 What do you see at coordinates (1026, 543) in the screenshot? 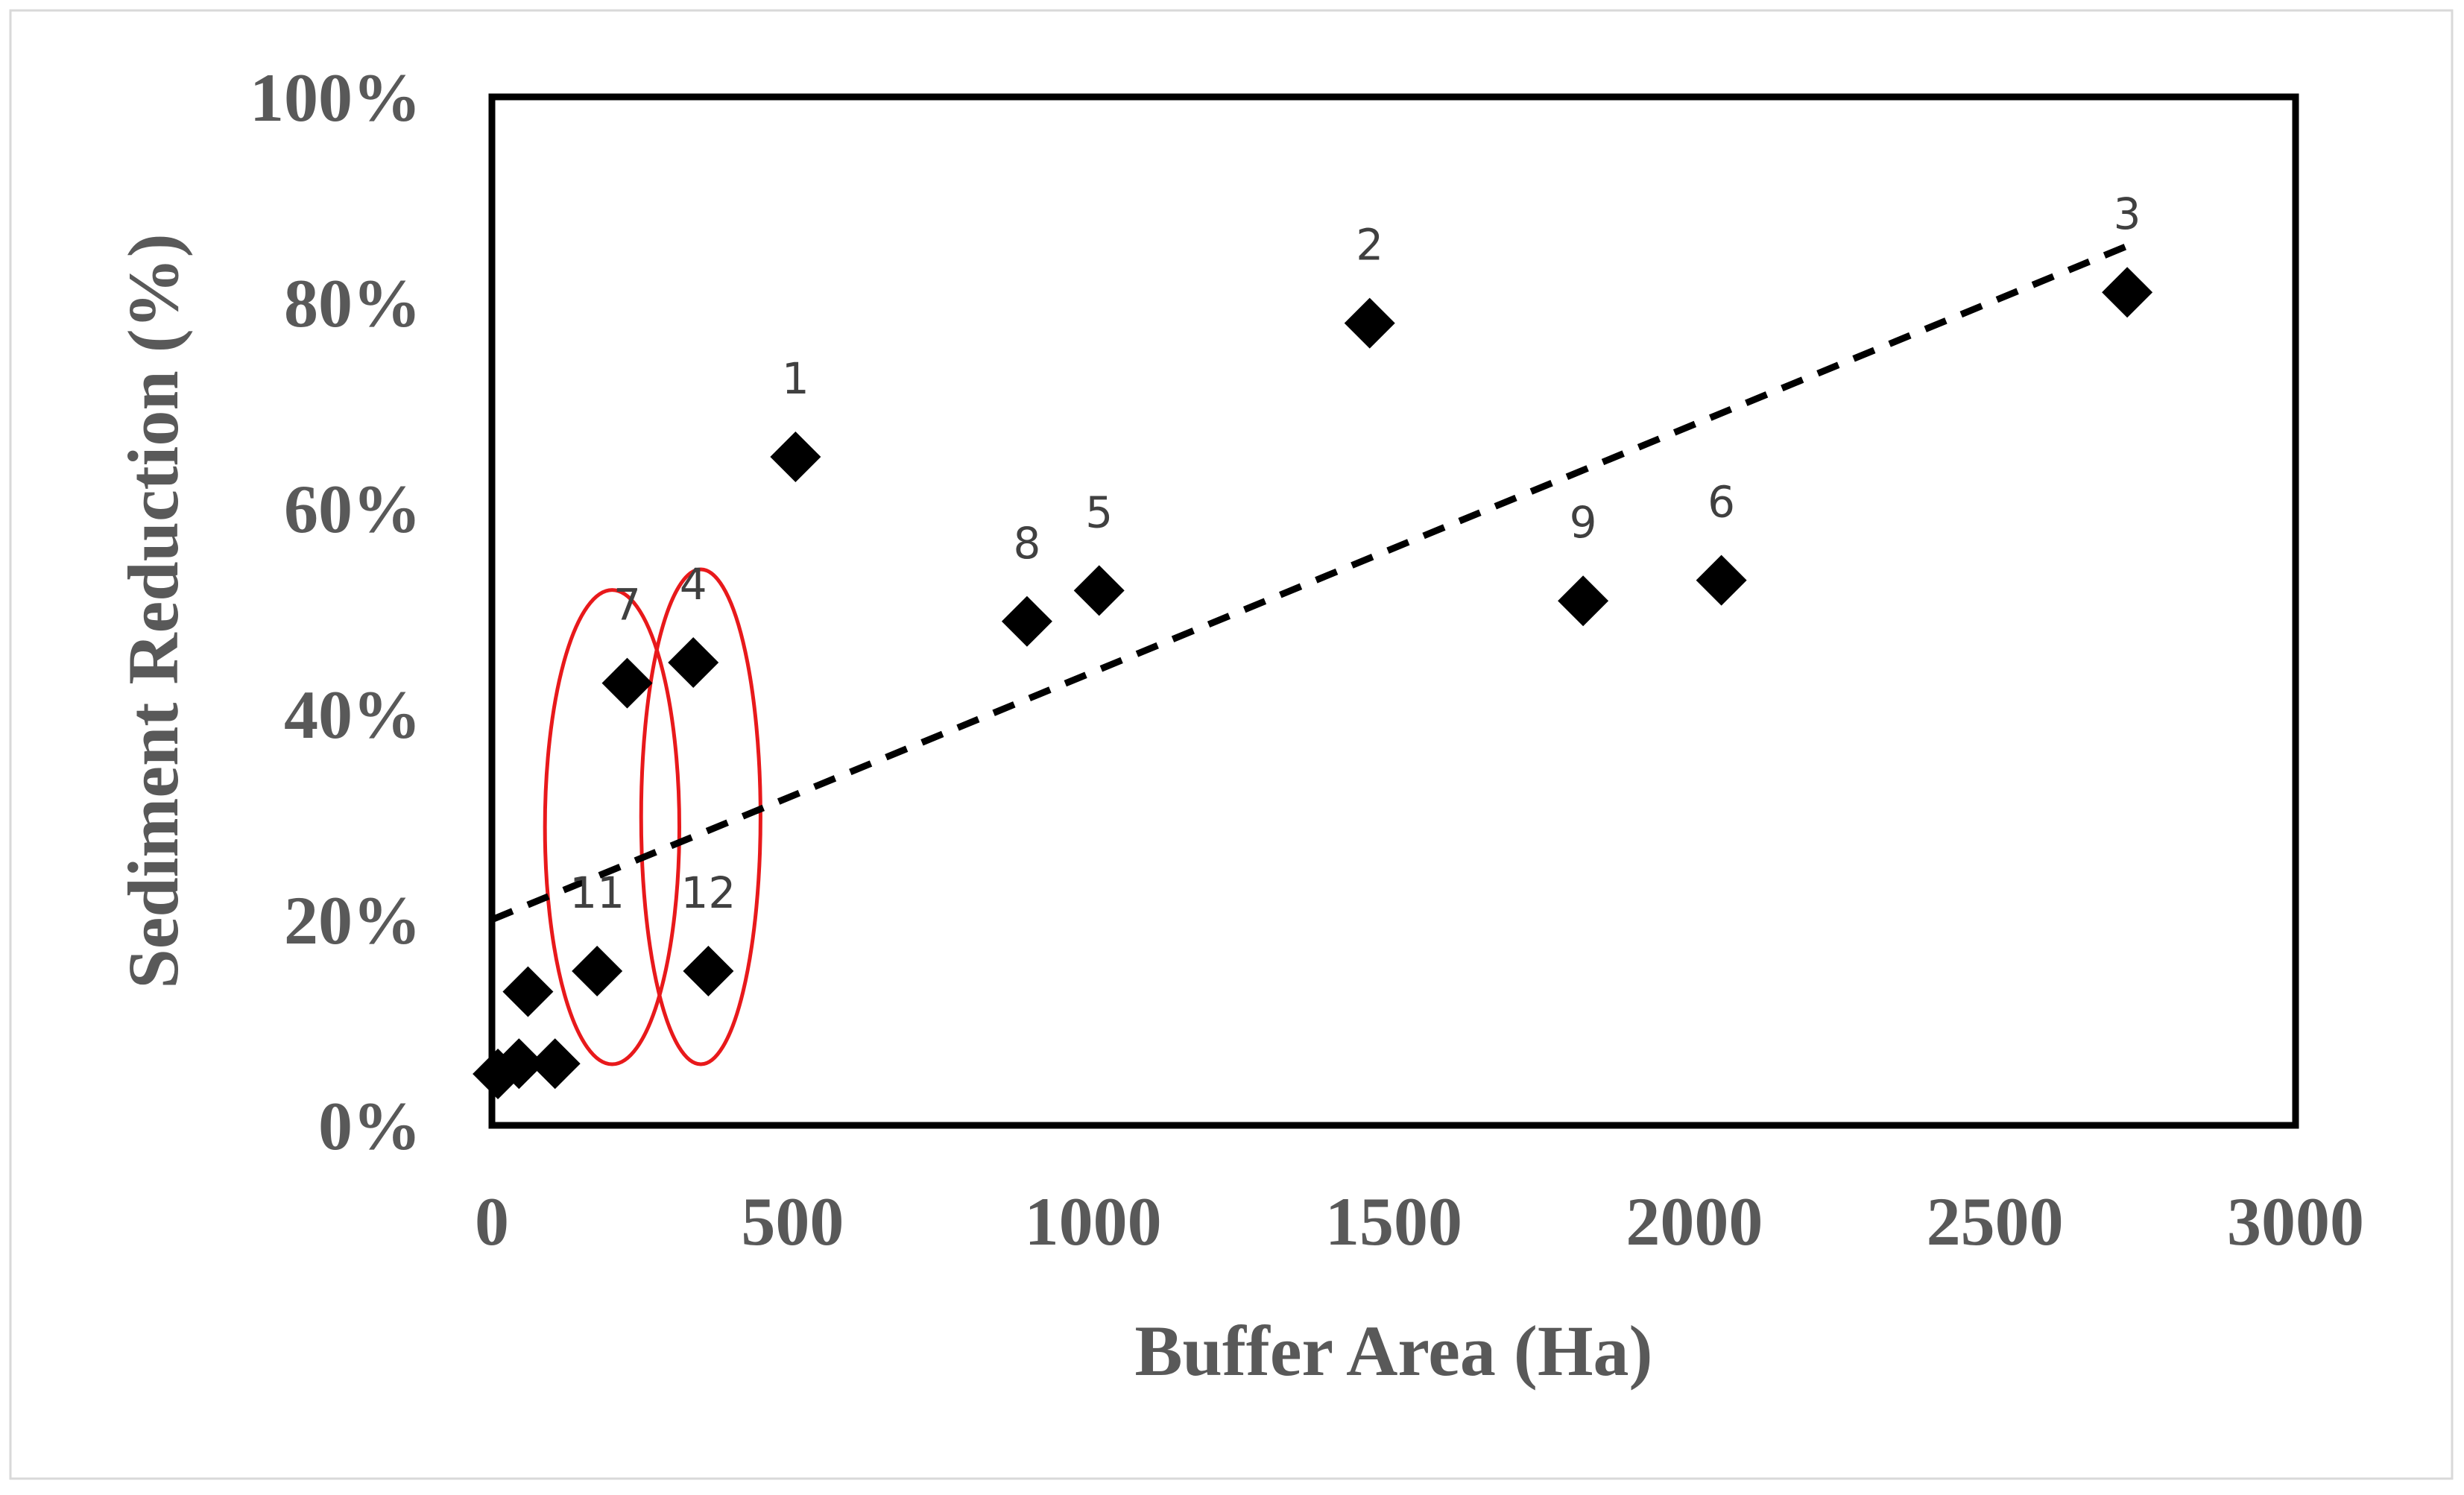
I see `point-label: 8` at bounding box center [1026, 543].